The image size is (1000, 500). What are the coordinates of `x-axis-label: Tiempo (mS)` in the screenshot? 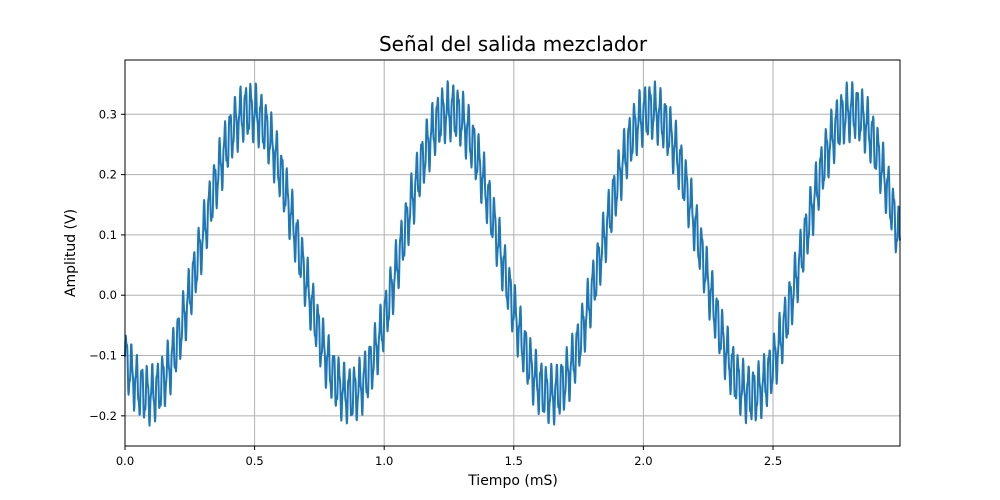 It's located at (512, 481).